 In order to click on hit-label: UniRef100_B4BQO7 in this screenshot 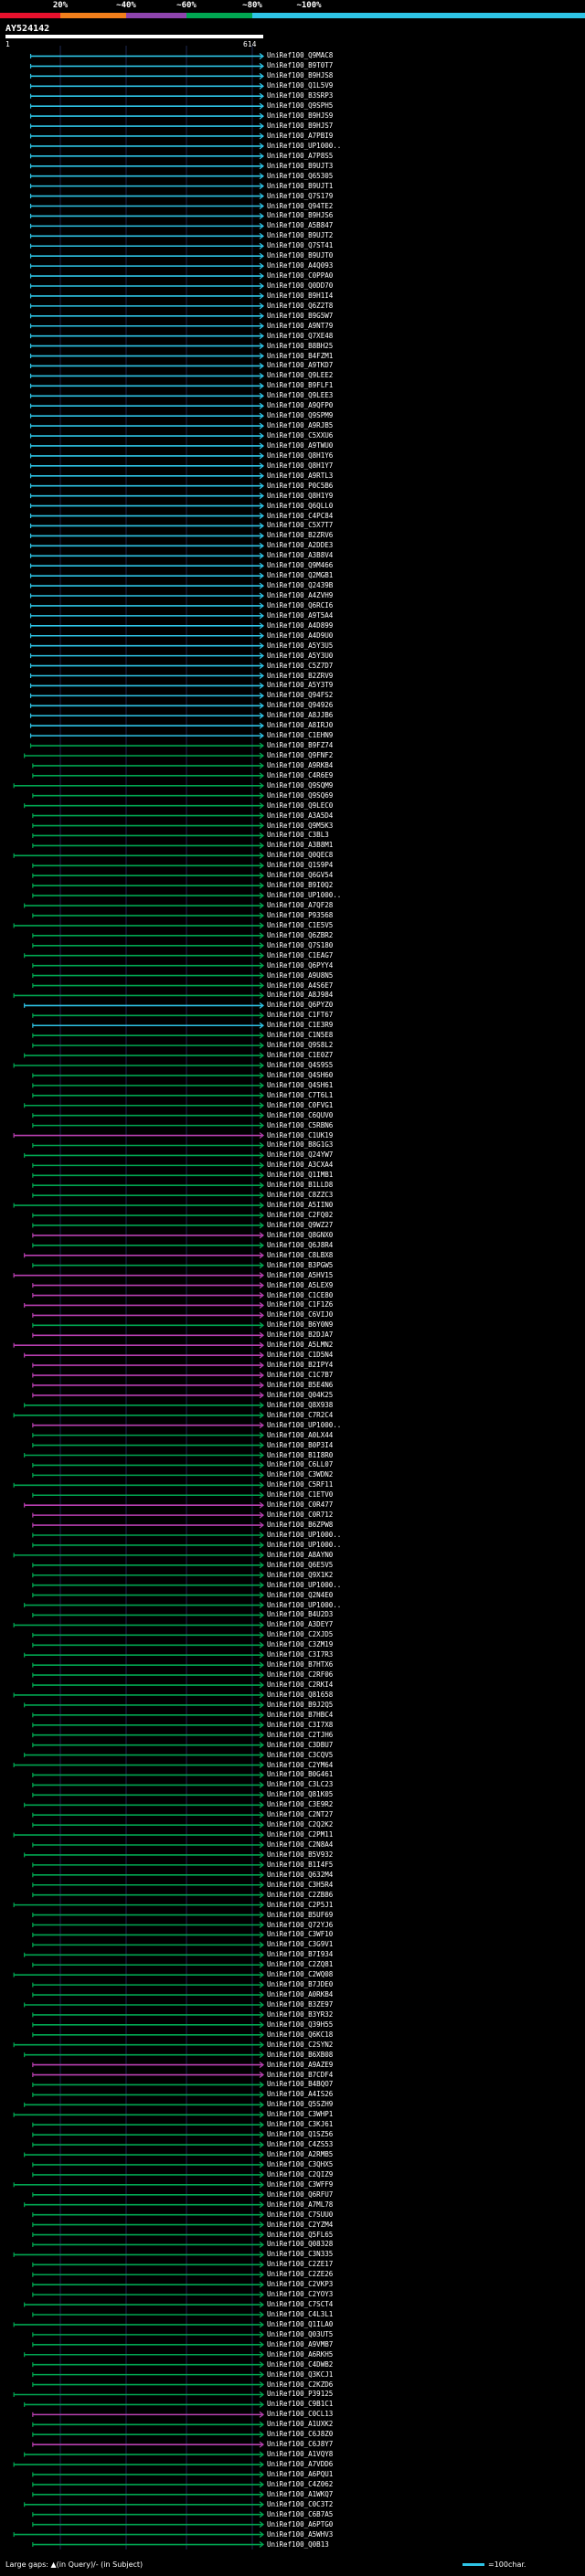, I will do `click(300, 2084)`.